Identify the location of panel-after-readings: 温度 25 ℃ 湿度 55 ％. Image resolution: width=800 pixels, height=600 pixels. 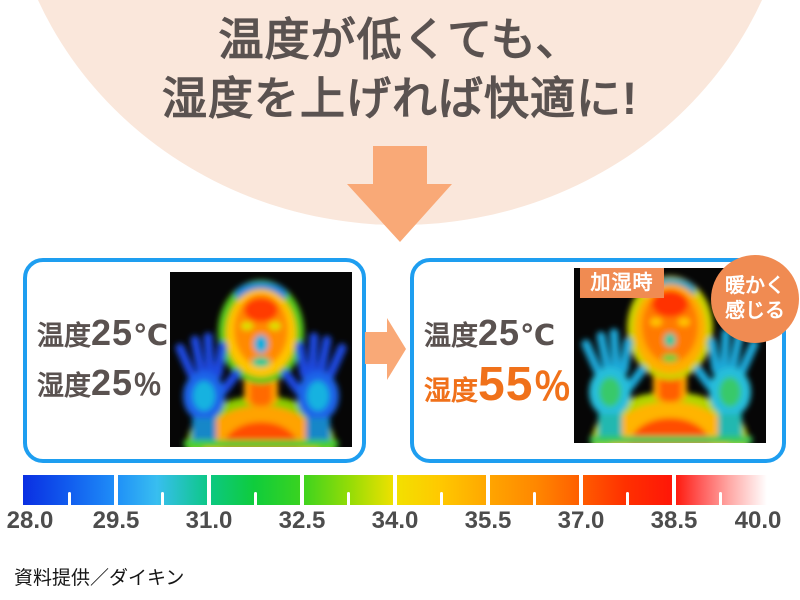
(497, 362).